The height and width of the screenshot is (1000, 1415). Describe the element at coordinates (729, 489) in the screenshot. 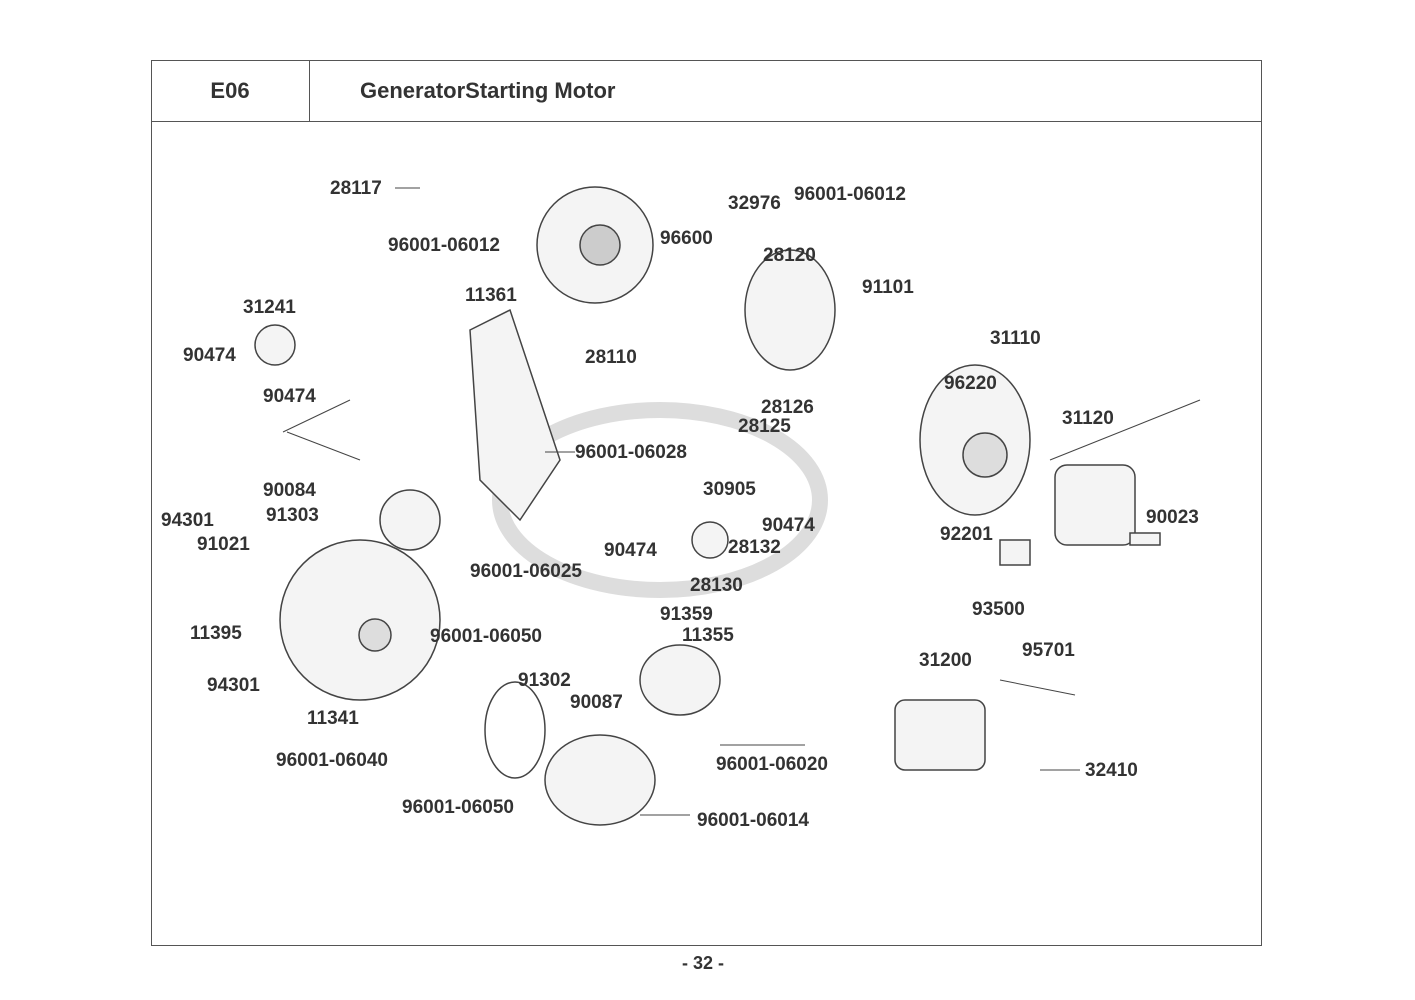

I see `part-label: 30905` at that location.